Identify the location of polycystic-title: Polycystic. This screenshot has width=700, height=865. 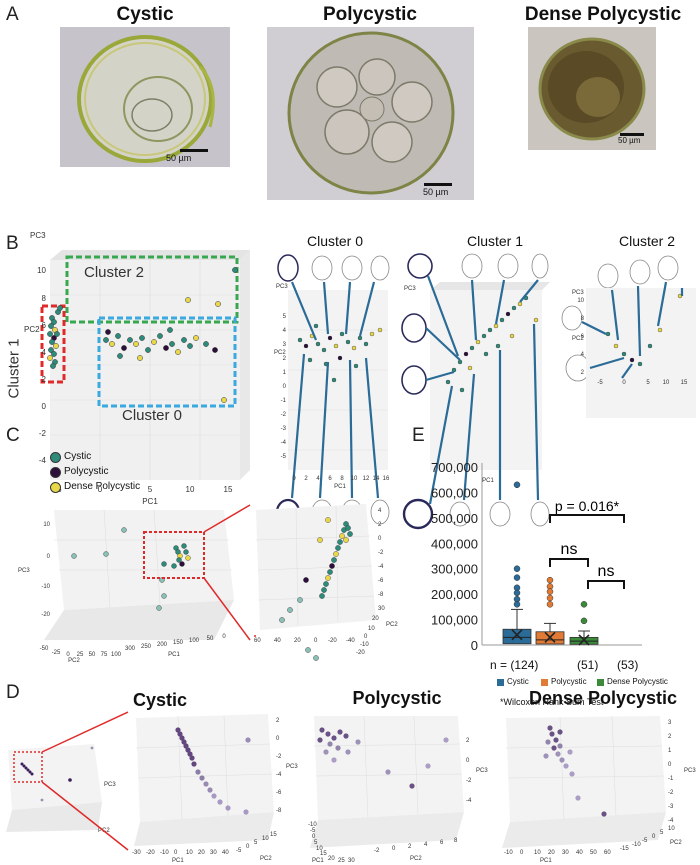
(370, 14).